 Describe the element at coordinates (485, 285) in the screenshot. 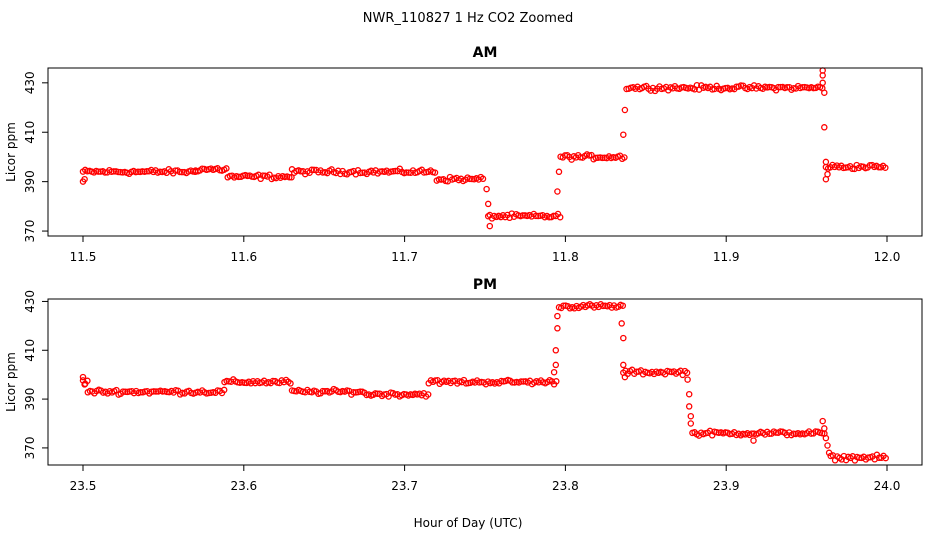

I see `pm-panel-title: PM` at that location.